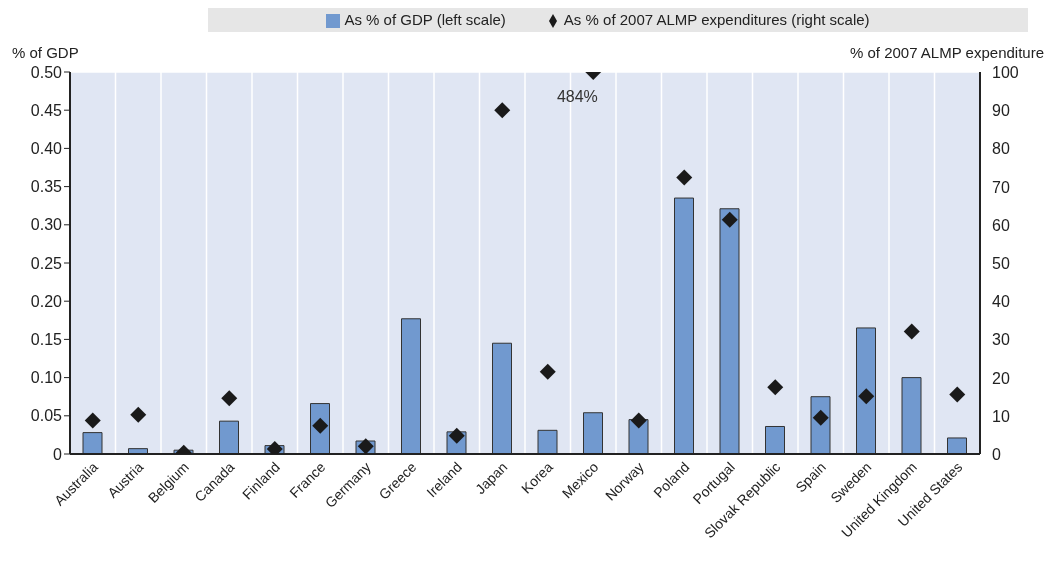  What do you see at coordinates (1001, 149) in the screenshot?
I see `y2-tick-label: 80` at bounding box center [1001, 149].